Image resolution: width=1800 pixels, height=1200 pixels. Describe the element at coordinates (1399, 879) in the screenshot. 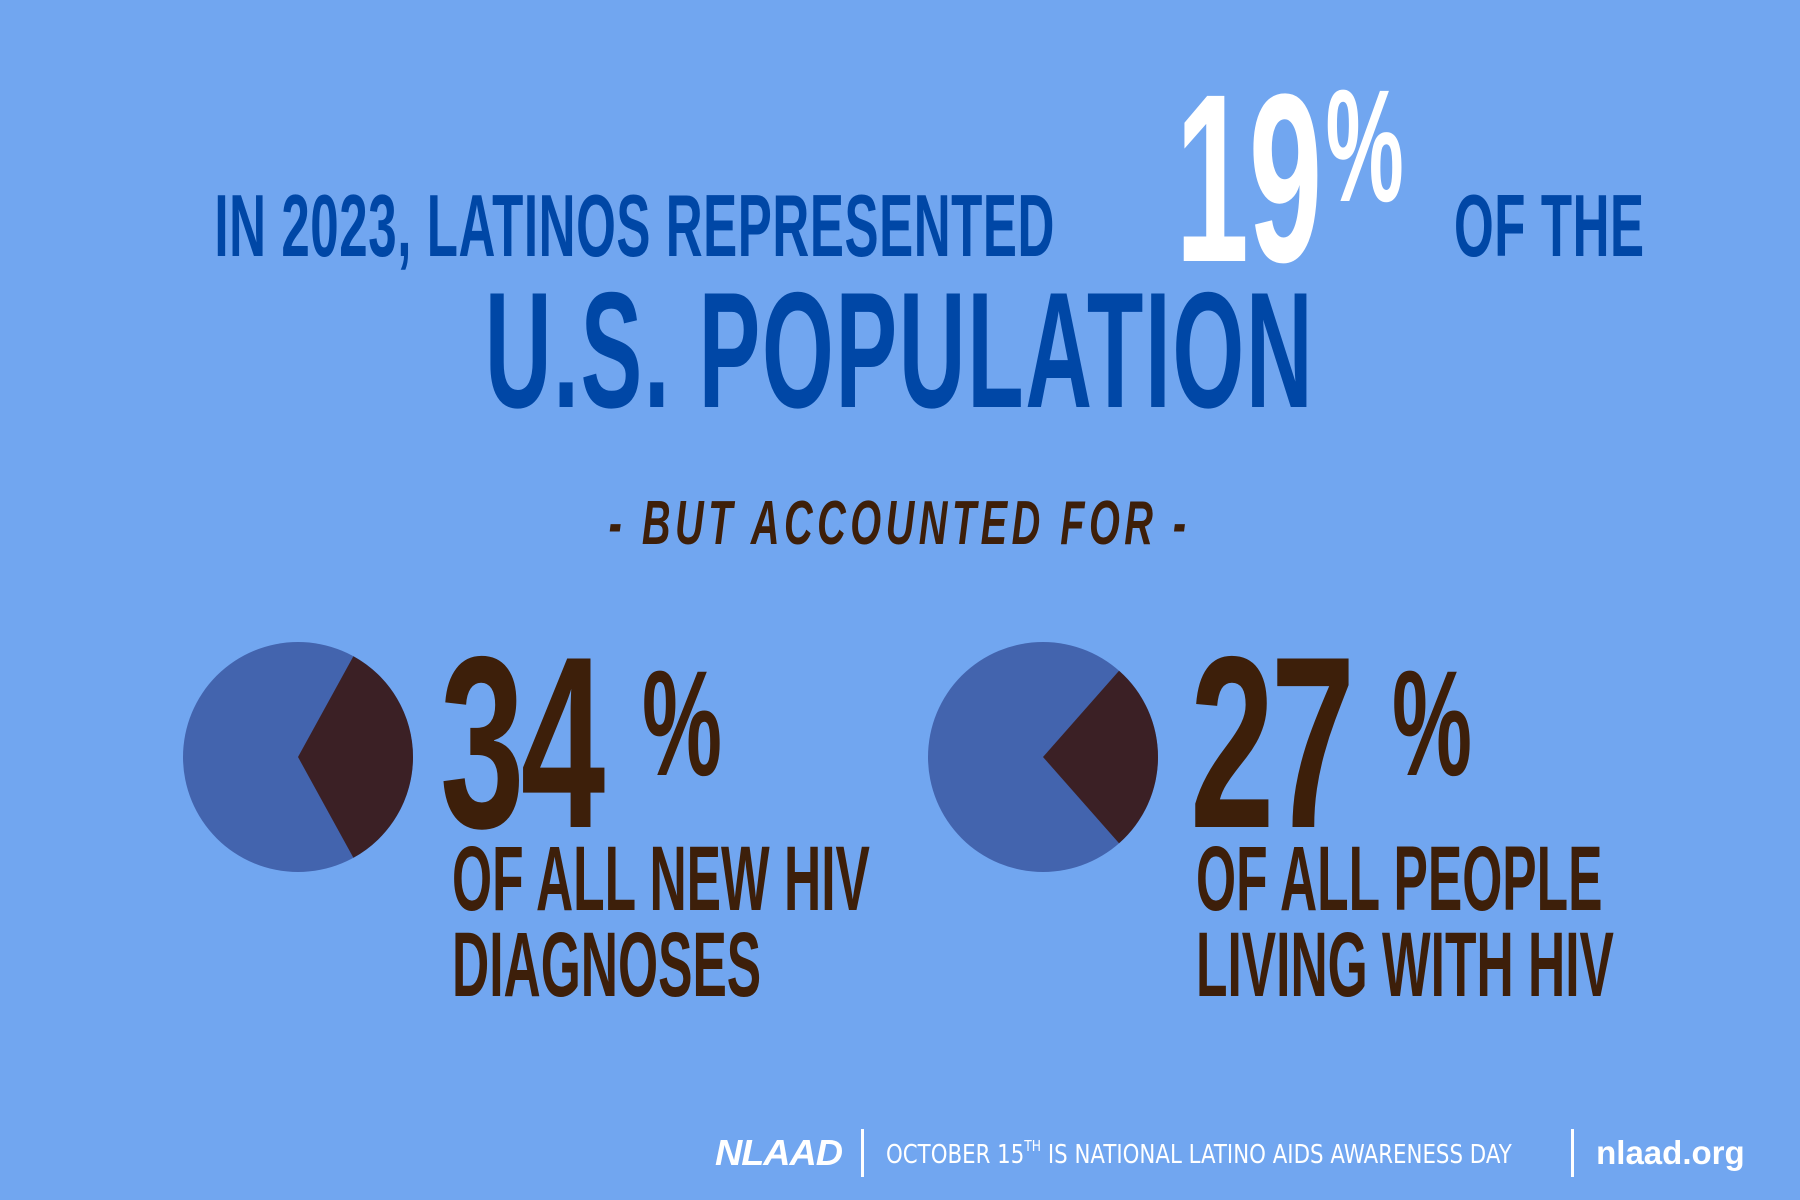

I see `stat-description-line: OF ALL PEOPLE` at that location.